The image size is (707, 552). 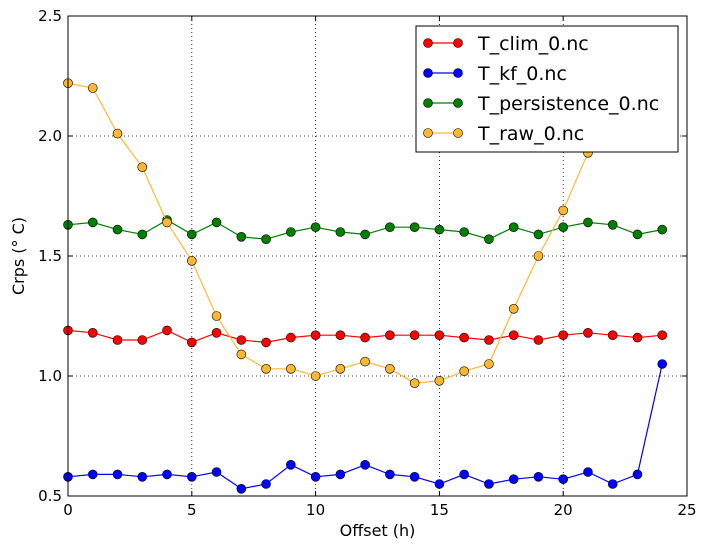 I want to click on legend-label: T_persistence_0.nc, so click(x=568, y=104).